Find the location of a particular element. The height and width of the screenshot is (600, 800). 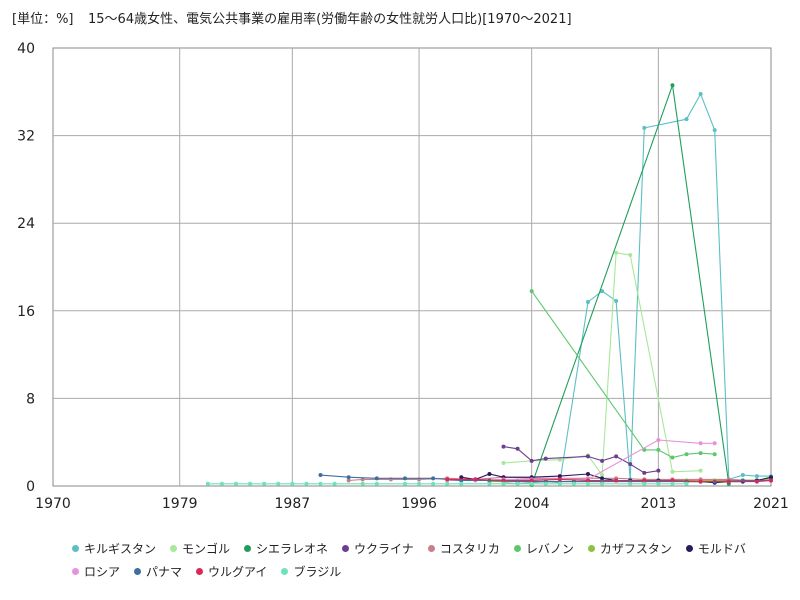

x-tick-label: 2013 is located at coordinates (659, 504).